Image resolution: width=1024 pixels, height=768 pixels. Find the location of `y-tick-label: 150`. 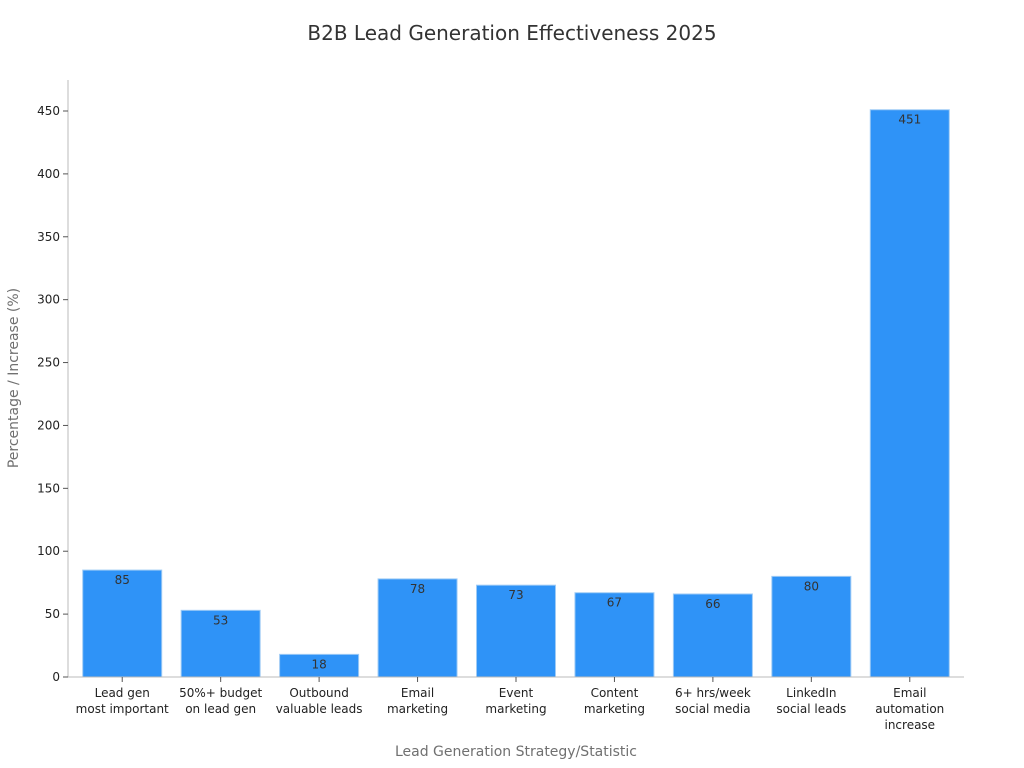

y-tick-label: 150 is located at coordinates (48, 488).